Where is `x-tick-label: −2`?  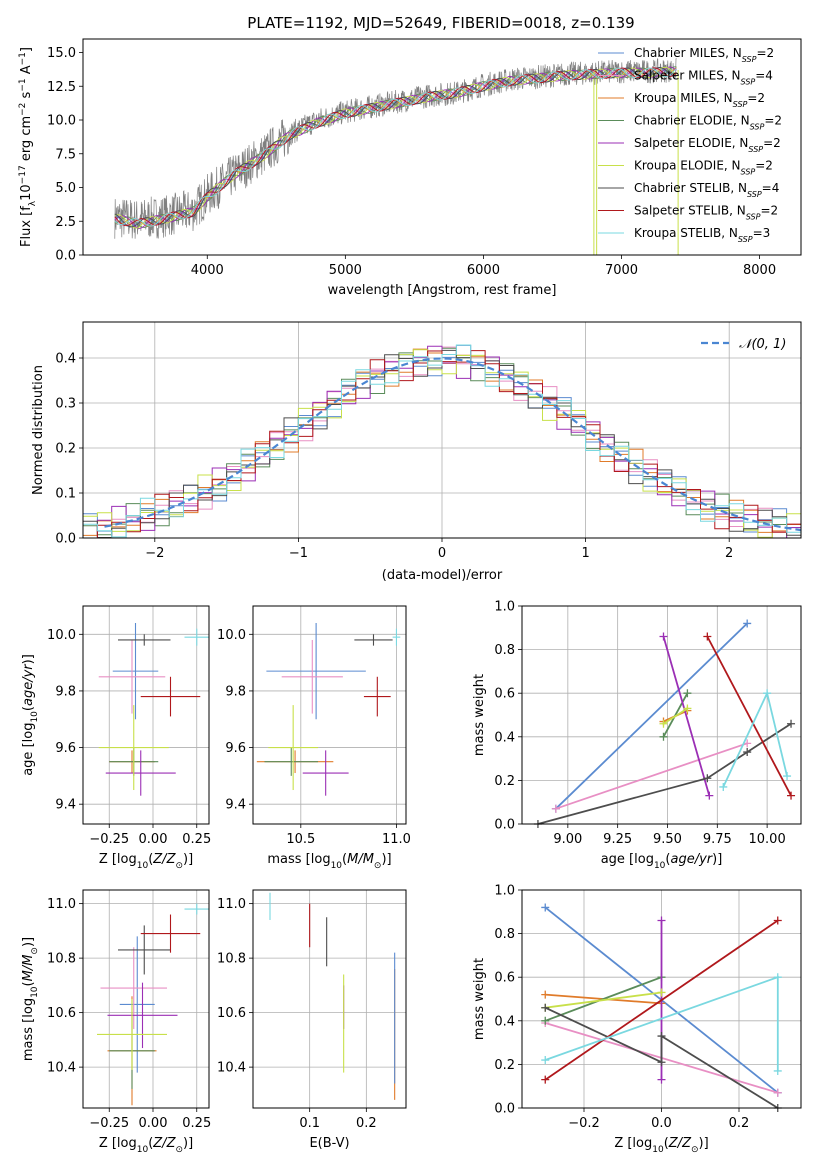
x-tick-label: −2 is located at coordinates (154, 553).